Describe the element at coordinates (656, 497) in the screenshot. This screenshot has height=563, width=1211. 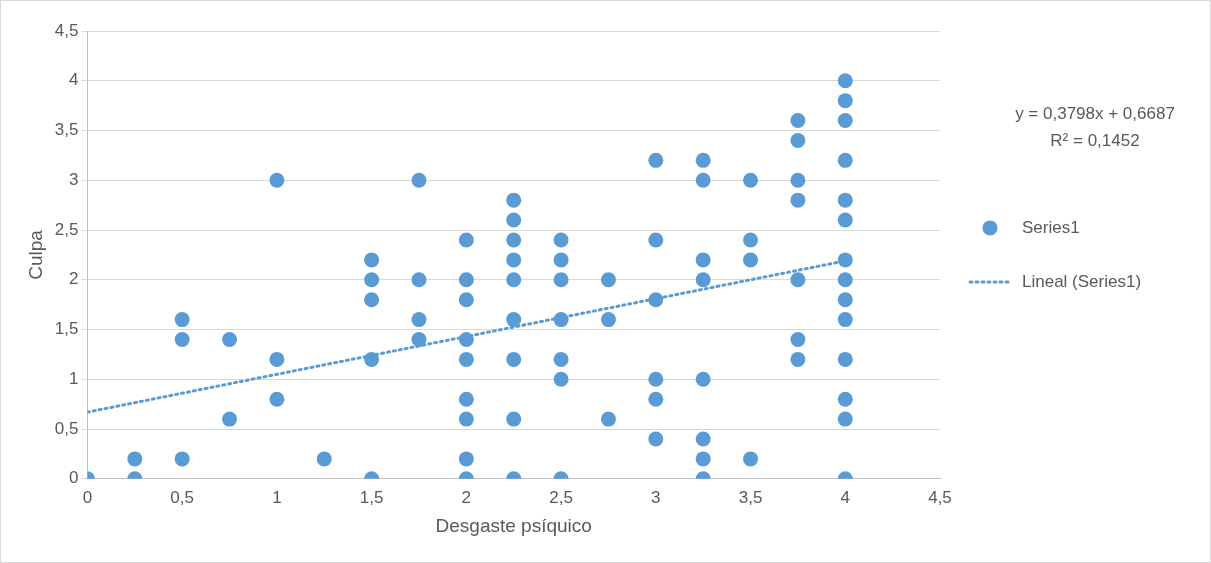
I see `x-tick-label: 3` at that location.